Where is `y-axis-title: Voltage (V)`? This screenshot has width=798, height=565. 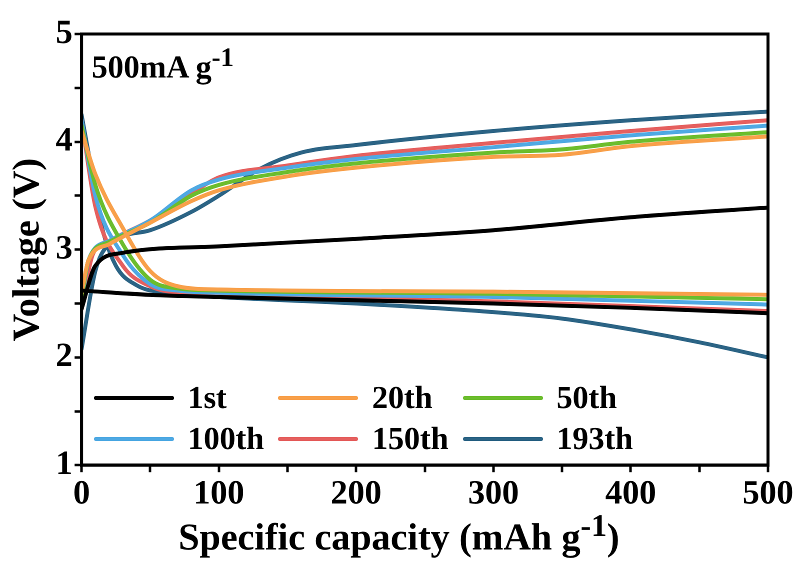 y-axis-title: Voltage (V) is located at coordinates (27, 250).